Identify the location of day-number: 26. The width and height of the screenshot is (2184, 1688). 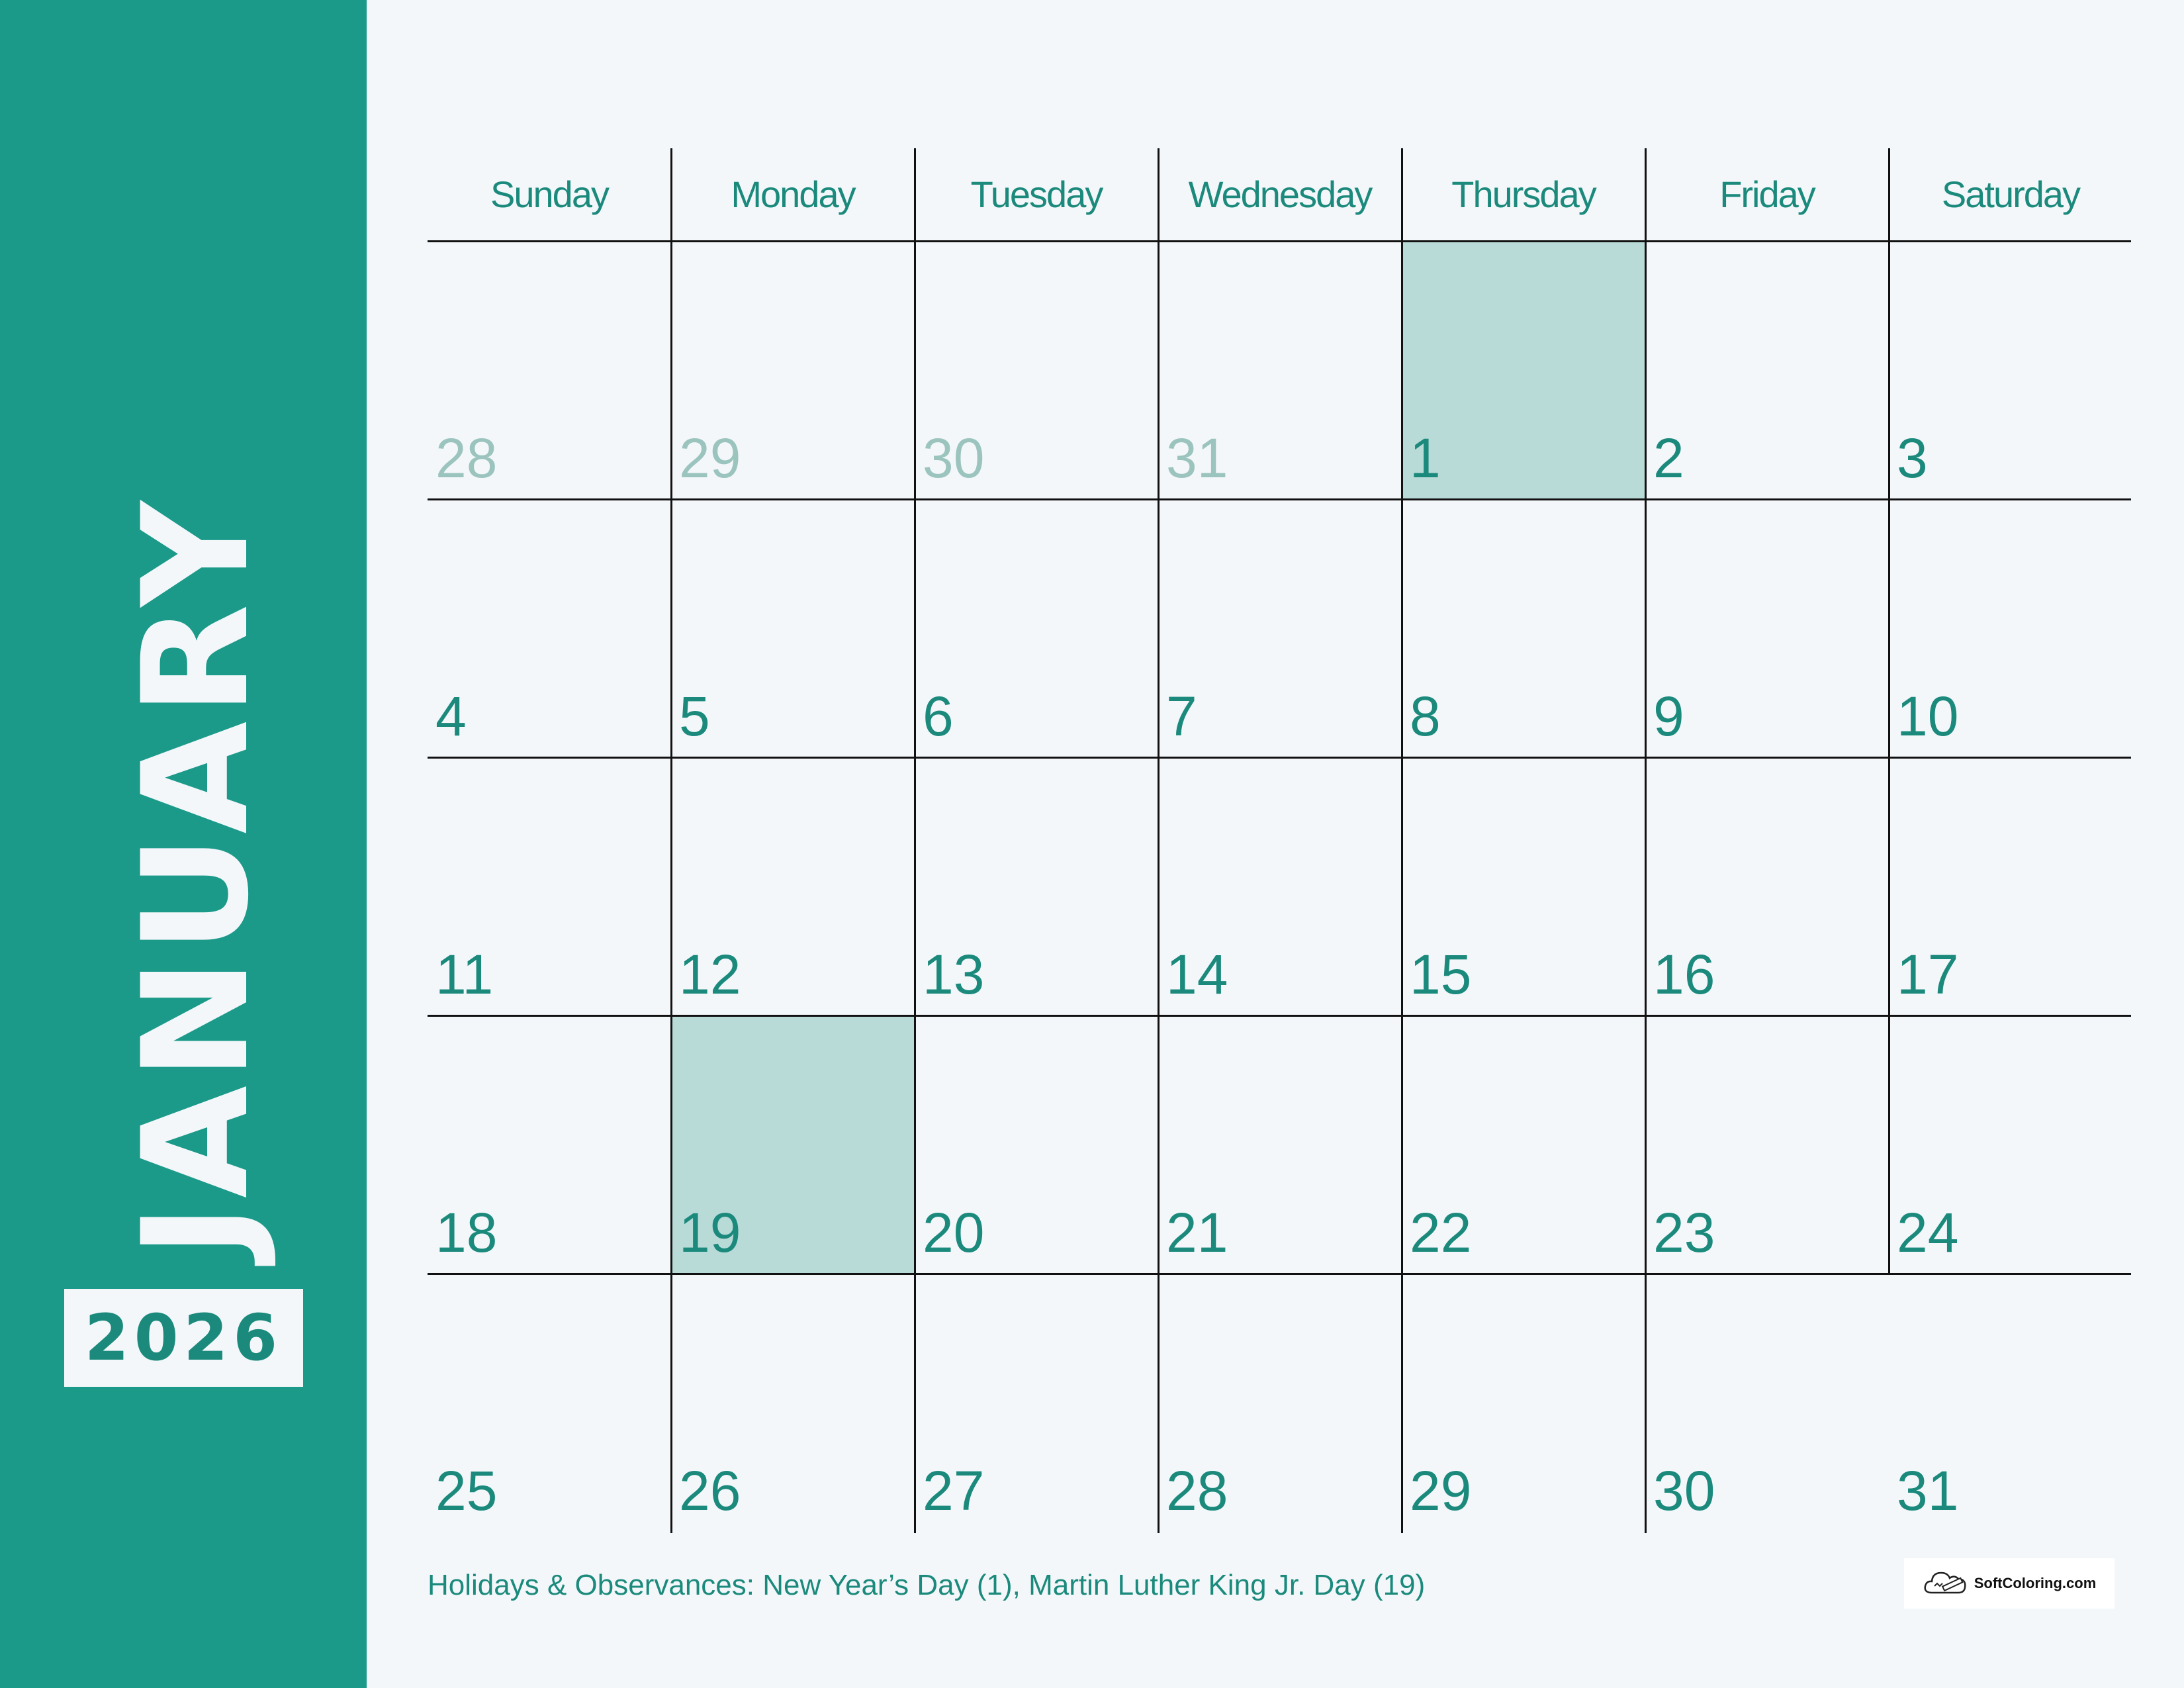
(710, 1491).